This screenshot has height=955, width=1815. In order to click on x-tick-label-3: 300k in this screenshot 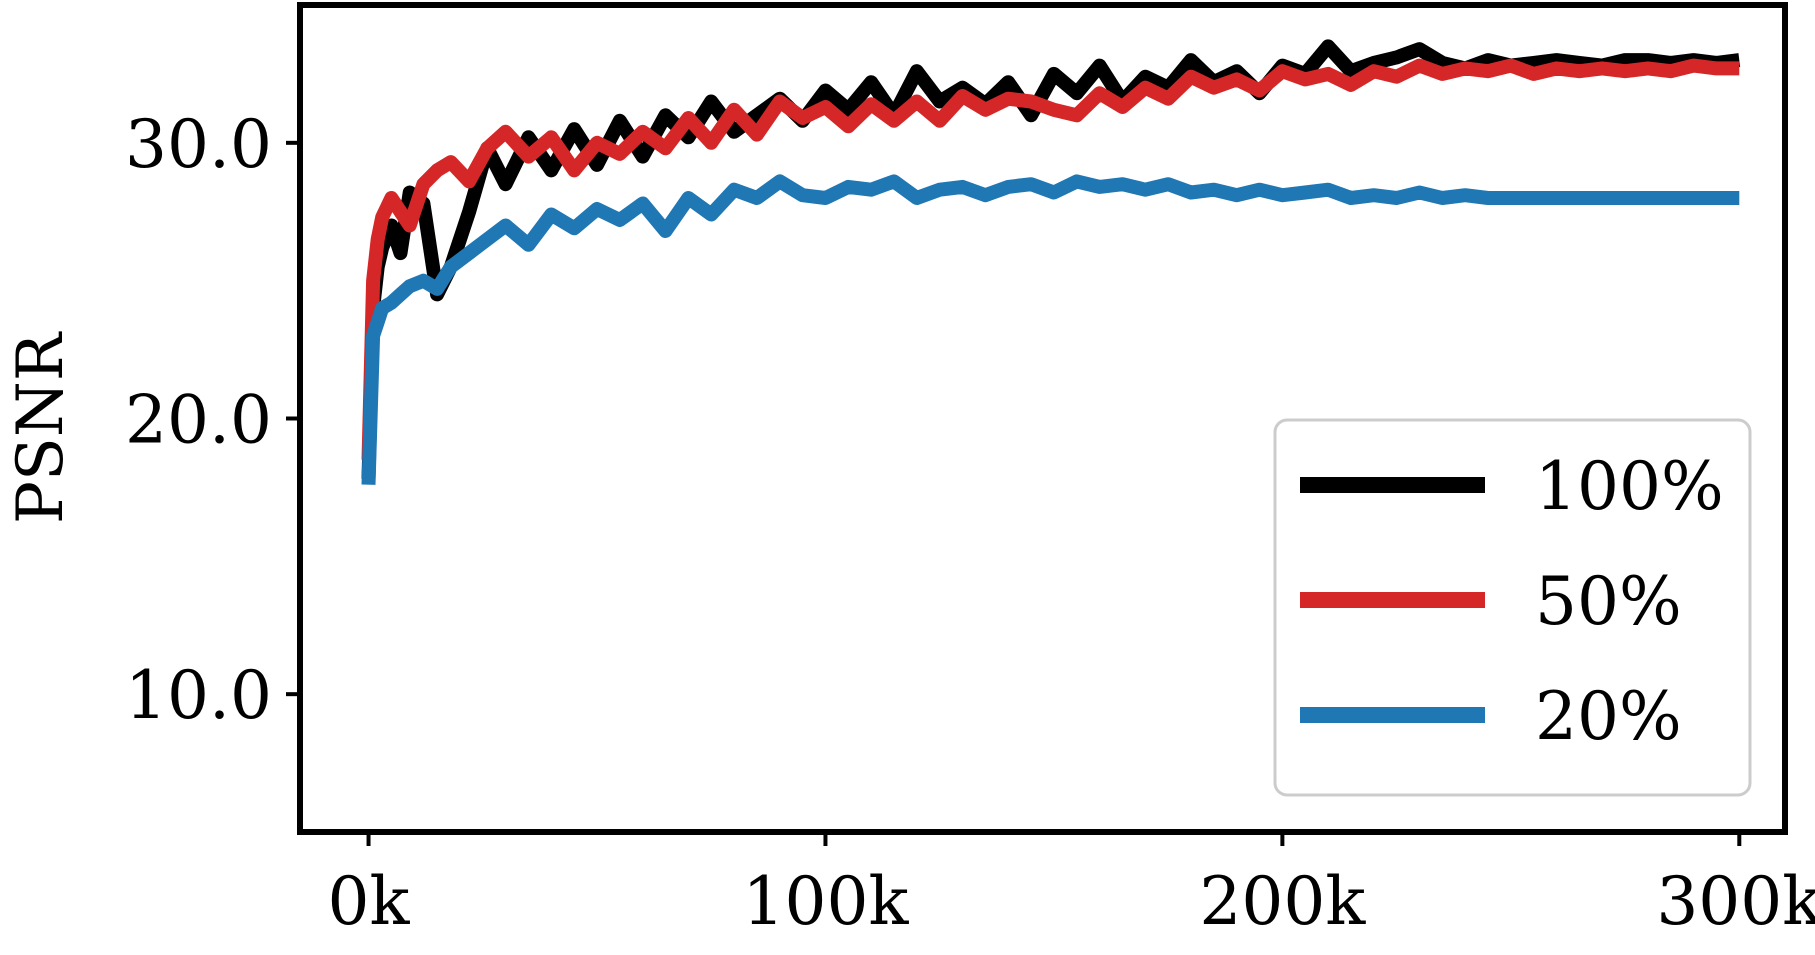, I will do `click(1735, 901)`.